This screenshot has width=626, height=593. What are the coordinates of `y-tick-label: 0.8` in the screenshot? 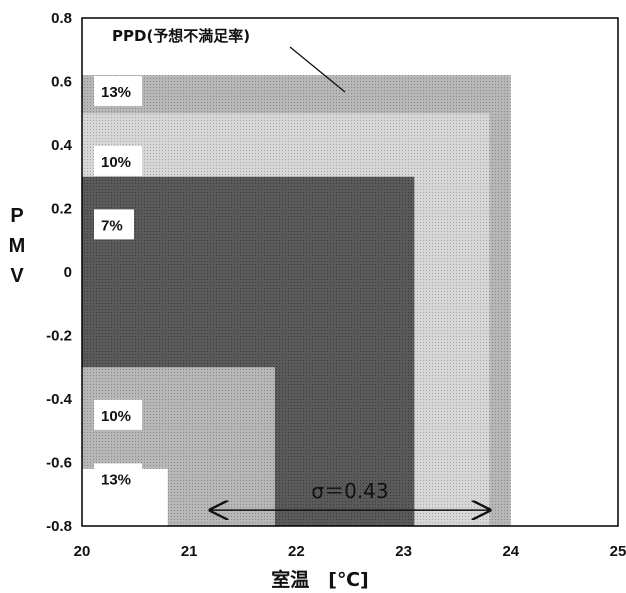 It's located at (61, 18).